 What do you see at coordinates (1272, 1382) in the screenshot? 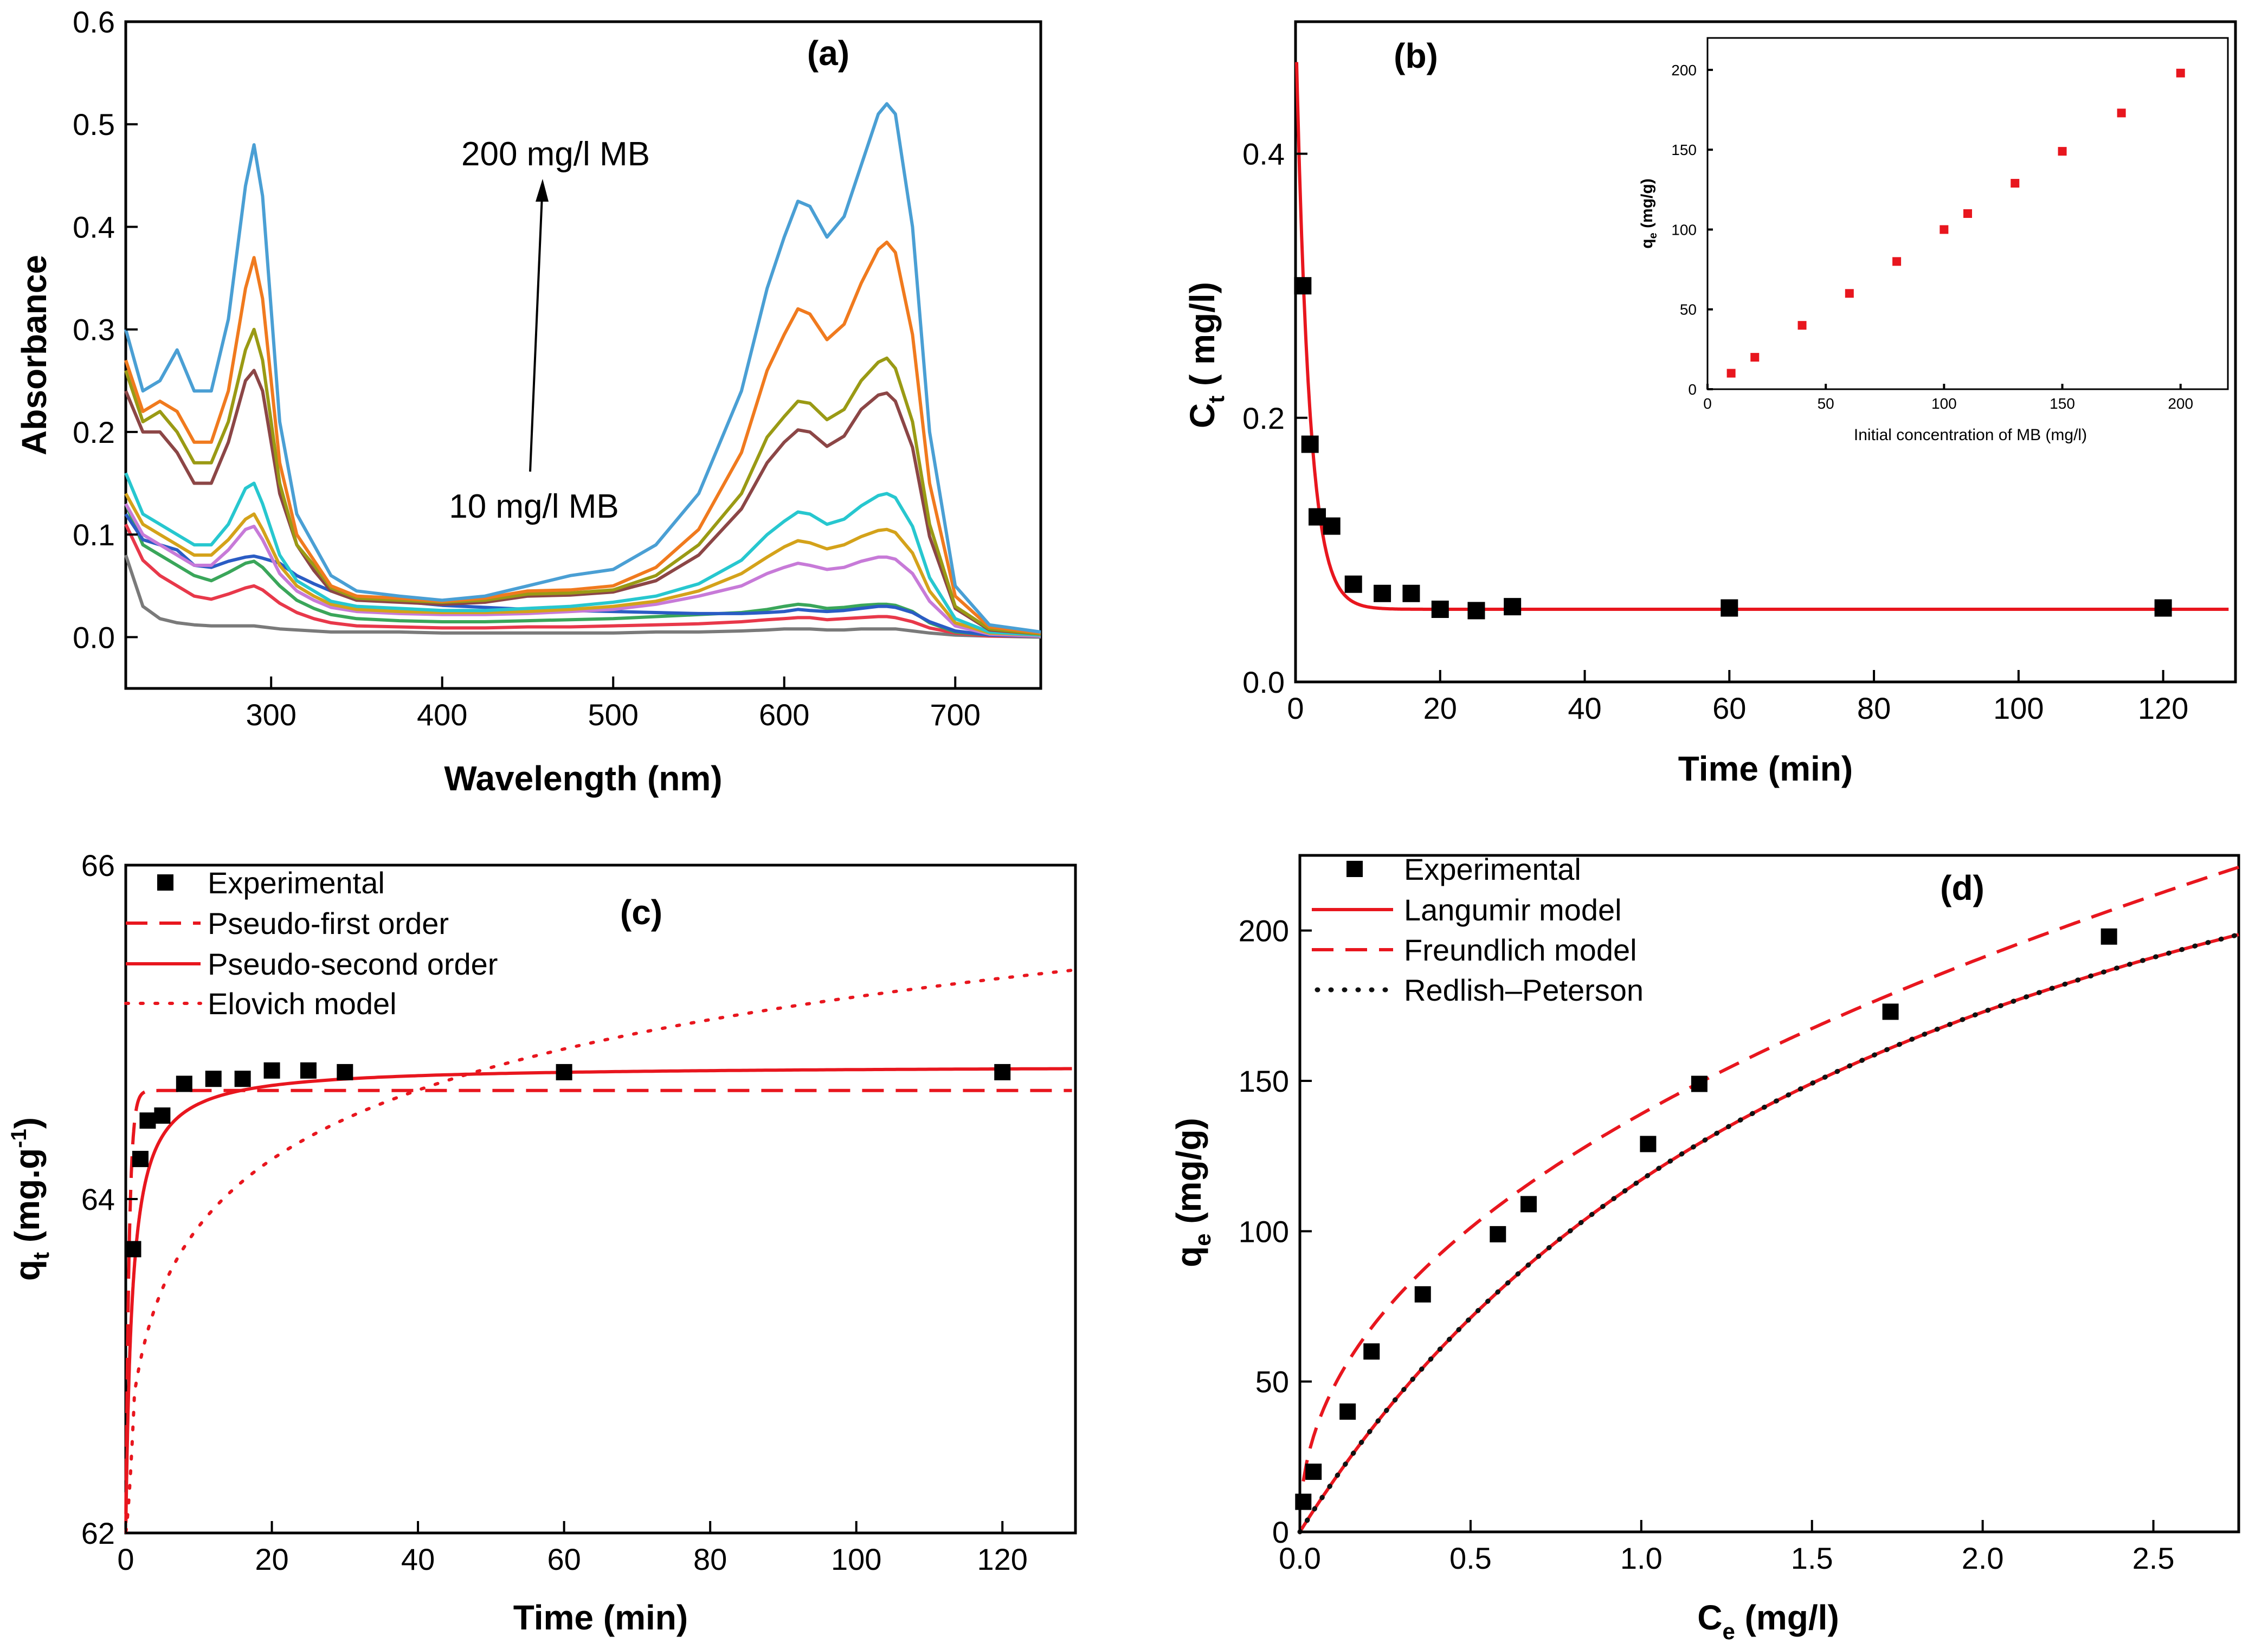
I see `panel-d-y-tick-label: 50` at bounding box center [1272, 1382].